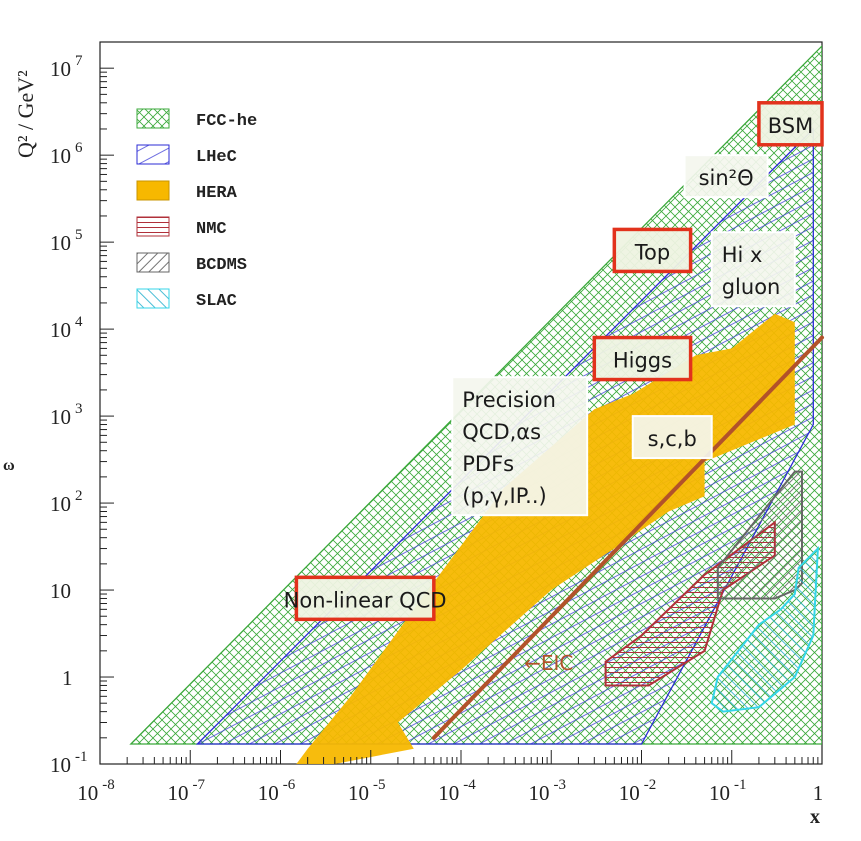 This screenshot has width=861, height=841. I want to click on annotation-box-sin2theta, so click(726, 176).